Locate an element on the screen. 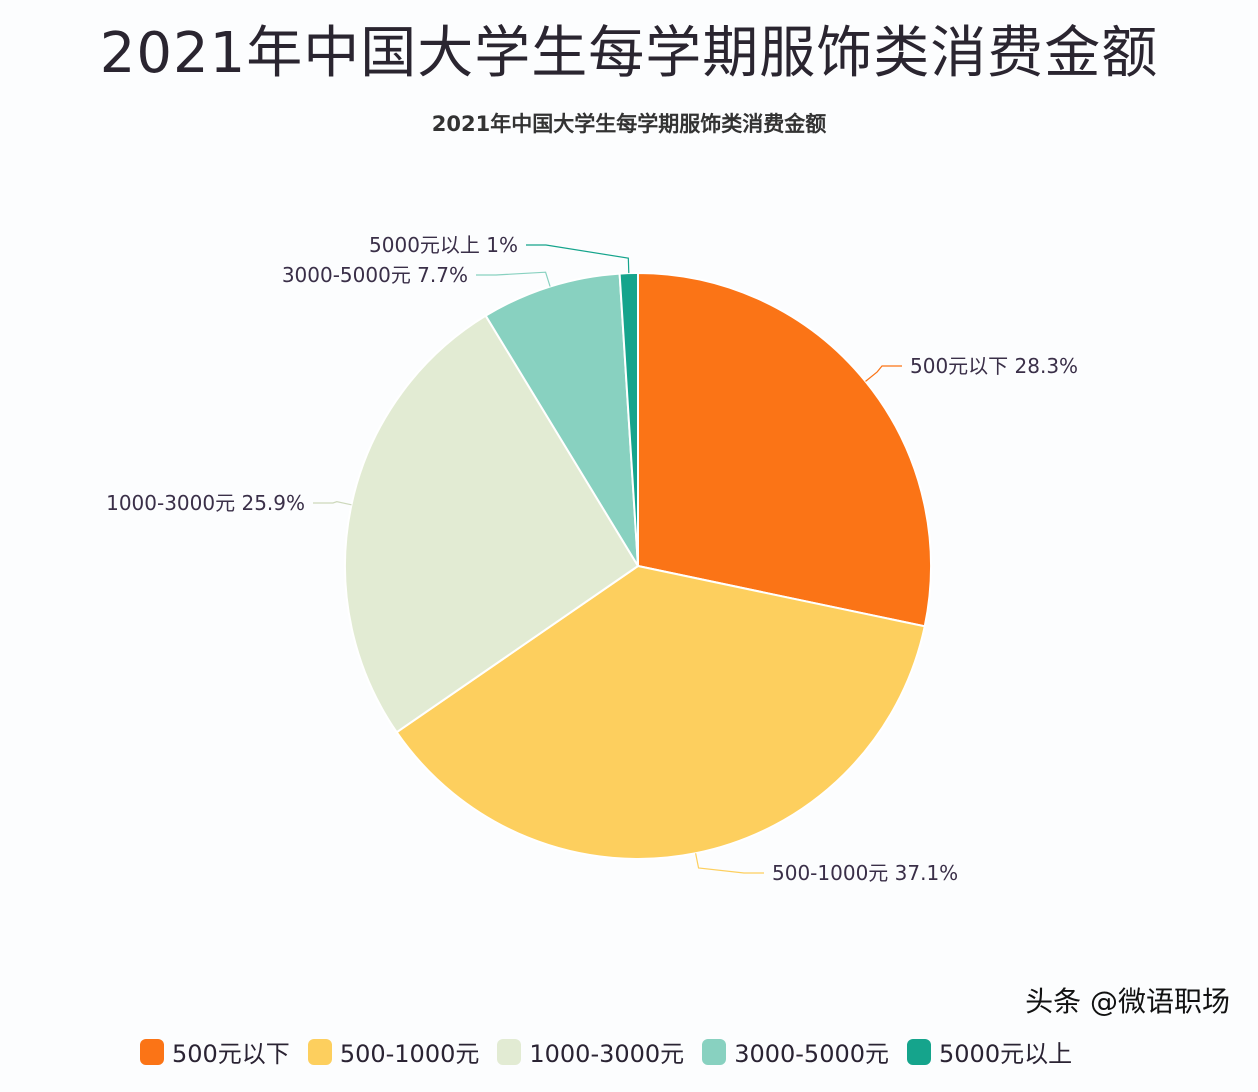 This screenshot has width=1258, height=1092. watermark: 头条 @微语职场 is located at coordinates (1127, 1001).